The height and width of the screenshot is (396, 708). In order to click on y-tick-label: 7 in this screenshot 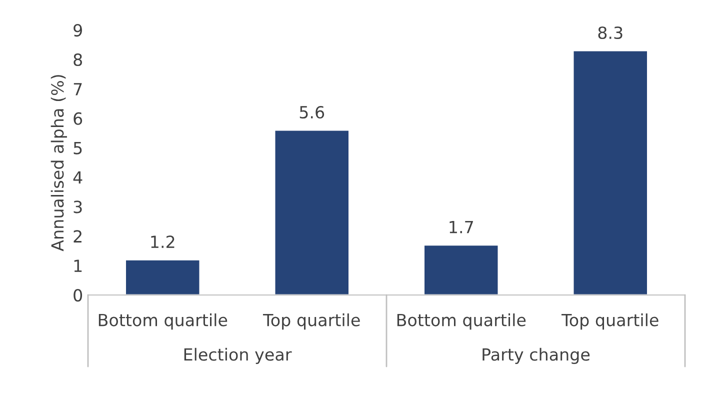, I will do `click(78, 89)`.